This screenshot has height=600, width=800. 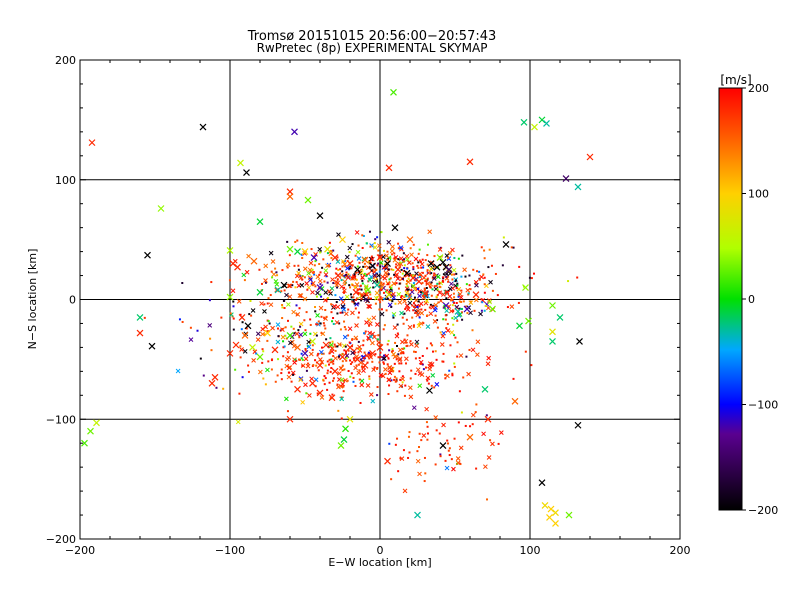 What do you see at coordinates (372, 48) in the screenshot?
I see `chart-subtitle: RwPretec (8p) EXPERIMENTAL SKYMAP` at bounding box center [372, 48].